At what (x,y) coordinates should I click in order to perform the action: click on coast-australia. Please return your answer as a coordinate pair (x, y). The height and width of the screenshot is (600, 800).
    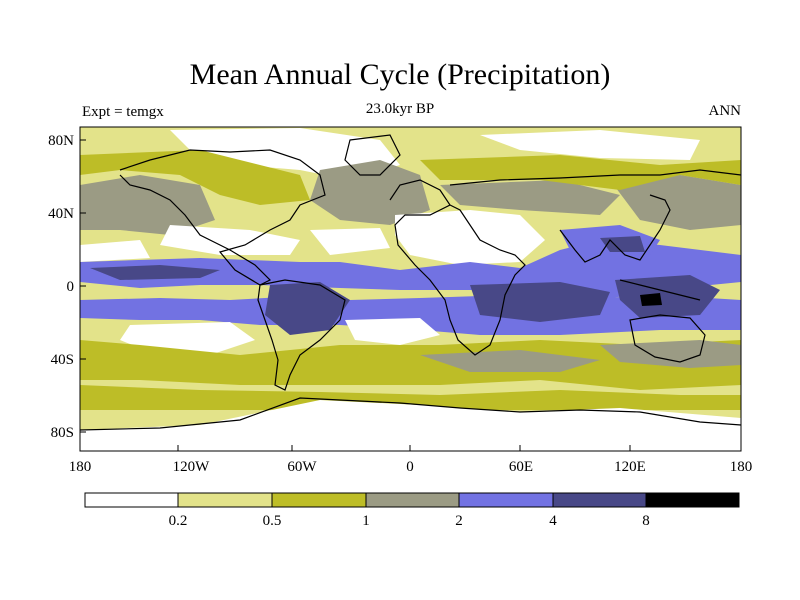
    Looking at the image, I should click on (667, 338).